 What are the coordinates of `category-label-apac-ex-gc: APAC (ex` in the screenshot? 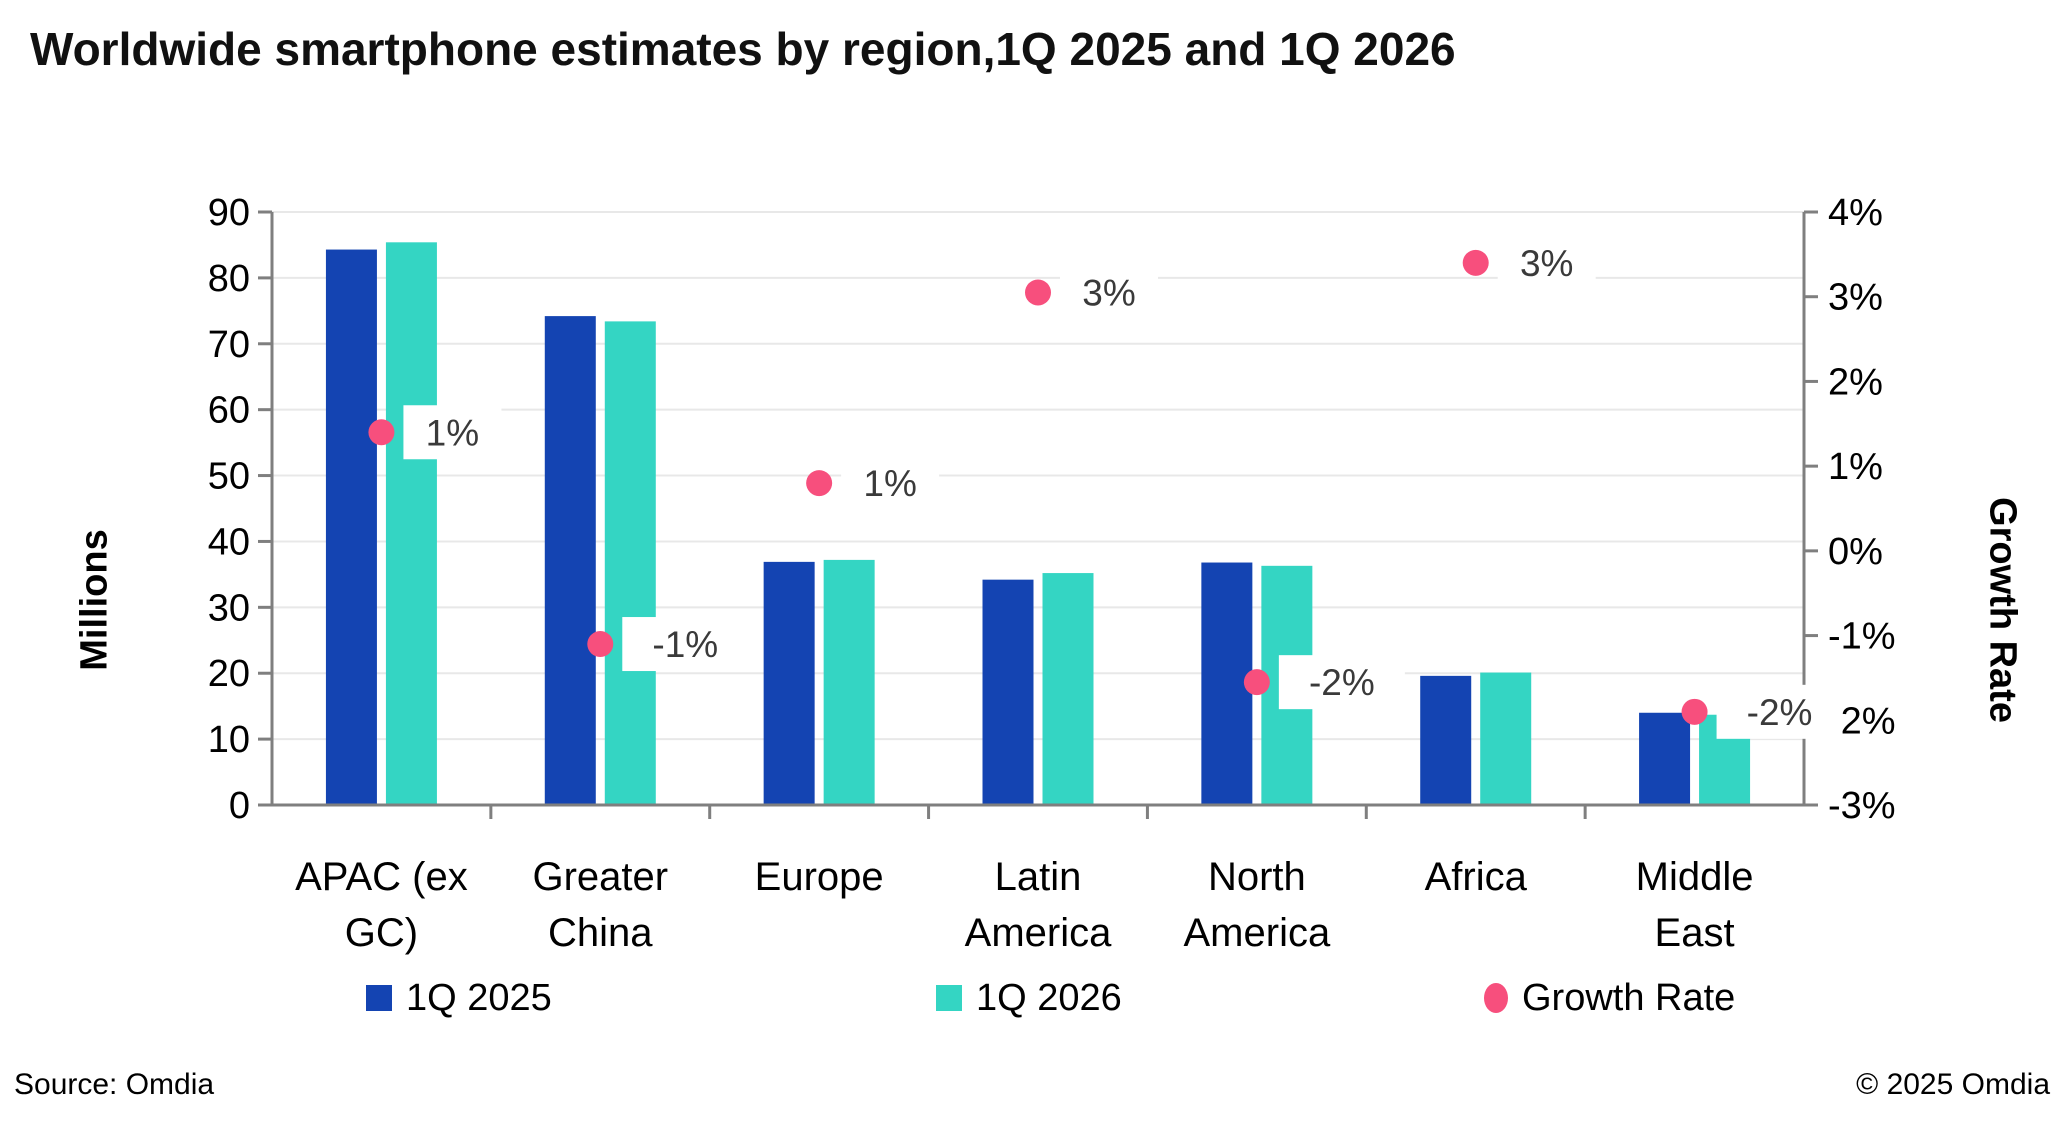 It's located at (381, 877).